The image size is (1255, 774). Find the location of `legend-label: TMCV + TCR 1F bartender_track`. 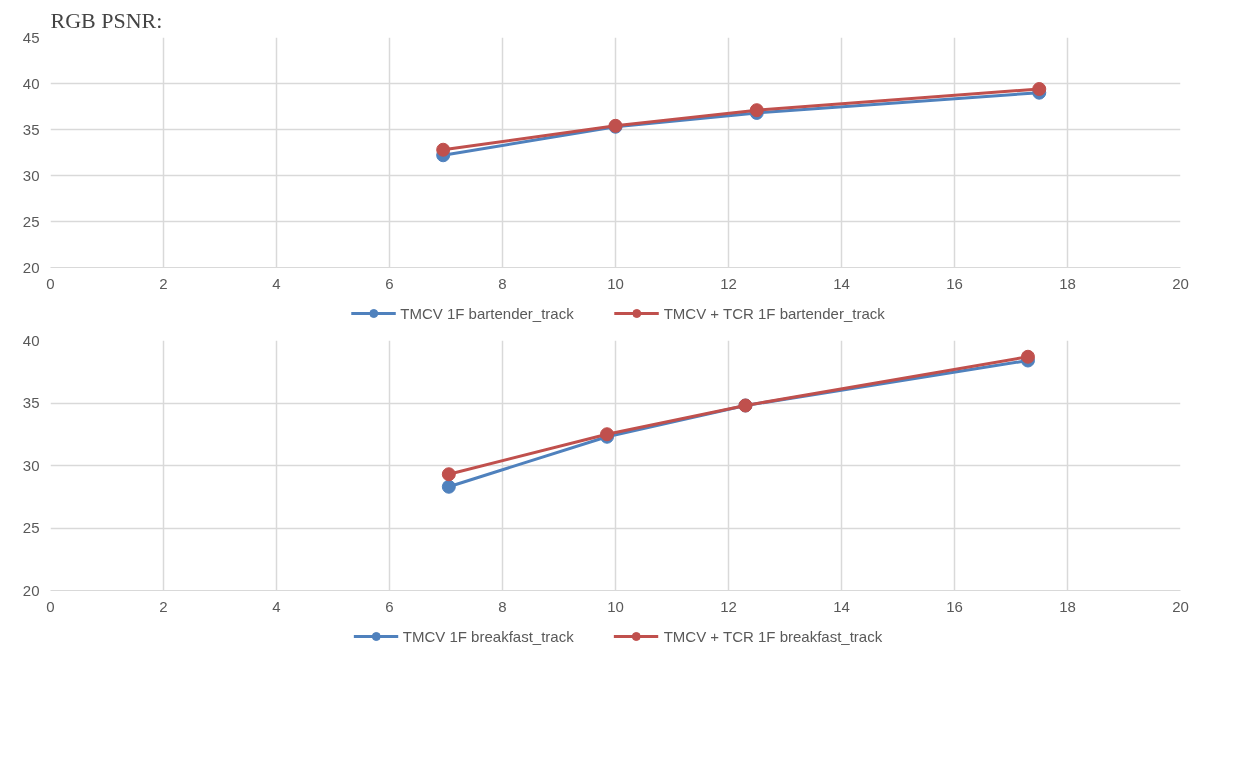

legend-label: TMCV + TCR 1F bartender_track is located at coordinates (774, 313).